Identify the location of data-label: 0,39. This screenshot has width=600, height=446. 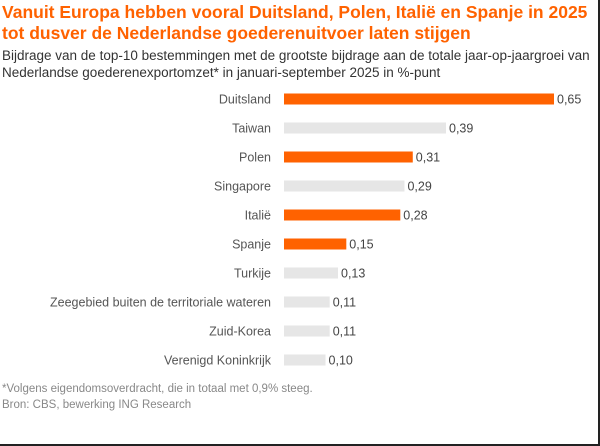
(461, 129).